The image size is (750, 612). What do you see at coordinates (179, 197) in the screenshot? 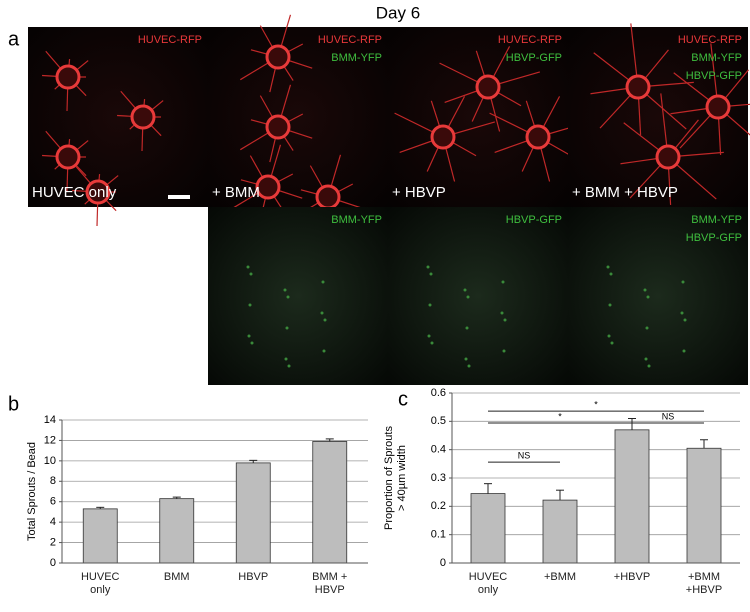
I see `scale-bar` at bounding box center [179, 197].